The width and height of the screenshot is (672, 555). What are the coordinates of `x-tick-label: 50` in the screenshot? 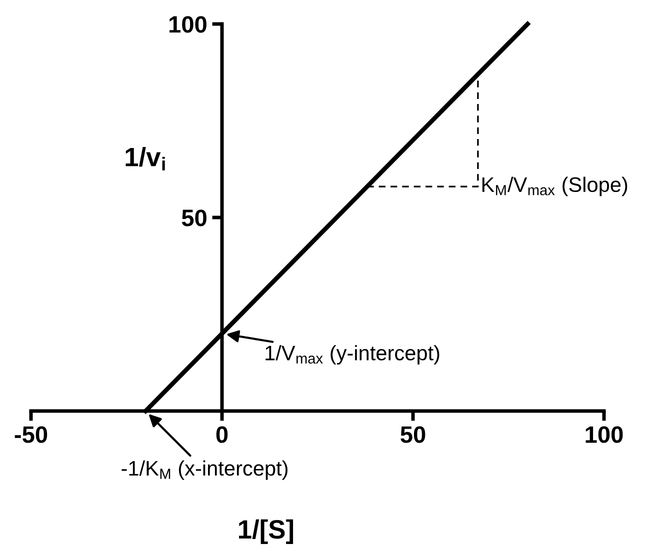 It's located at (413, 434).